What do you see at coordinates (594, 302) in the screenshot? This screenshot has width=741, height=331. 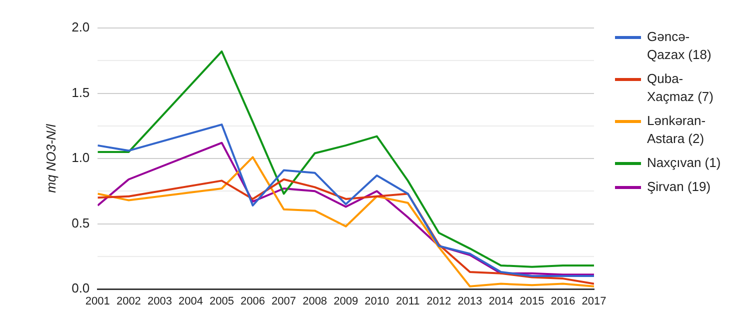 I see `x-tick-label: 2017` at bounding box center [594, 302].